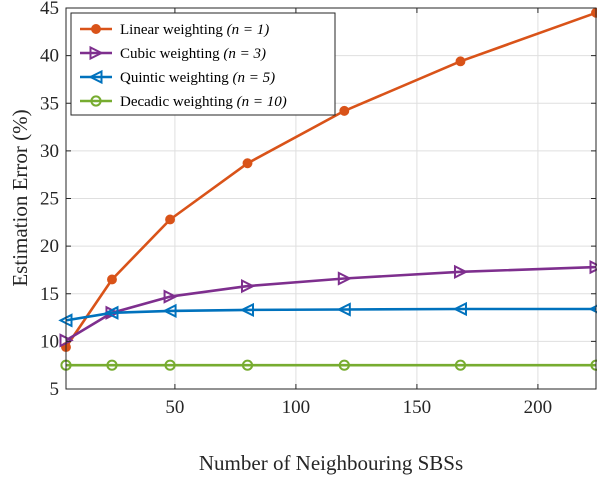 The width and height of the screenshot is (597, 481). I want to click on x-tick-label: 200, so click(538, 407).